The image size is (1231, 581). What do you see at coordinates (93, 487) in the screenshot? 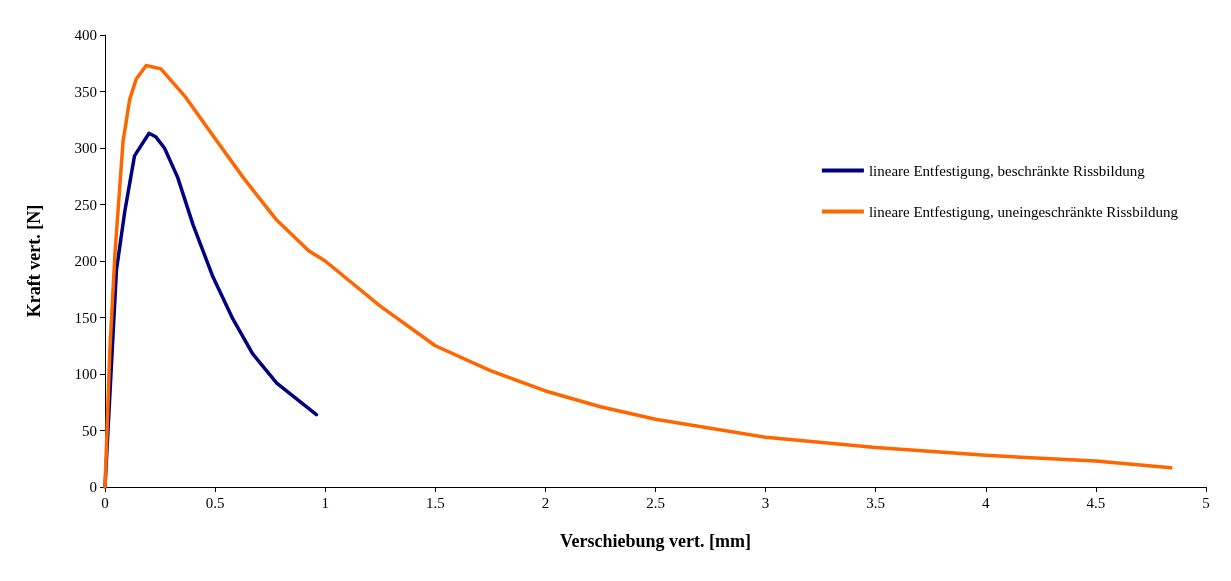
I see `y-tick-label: 0` at bounding box center [93, 487].